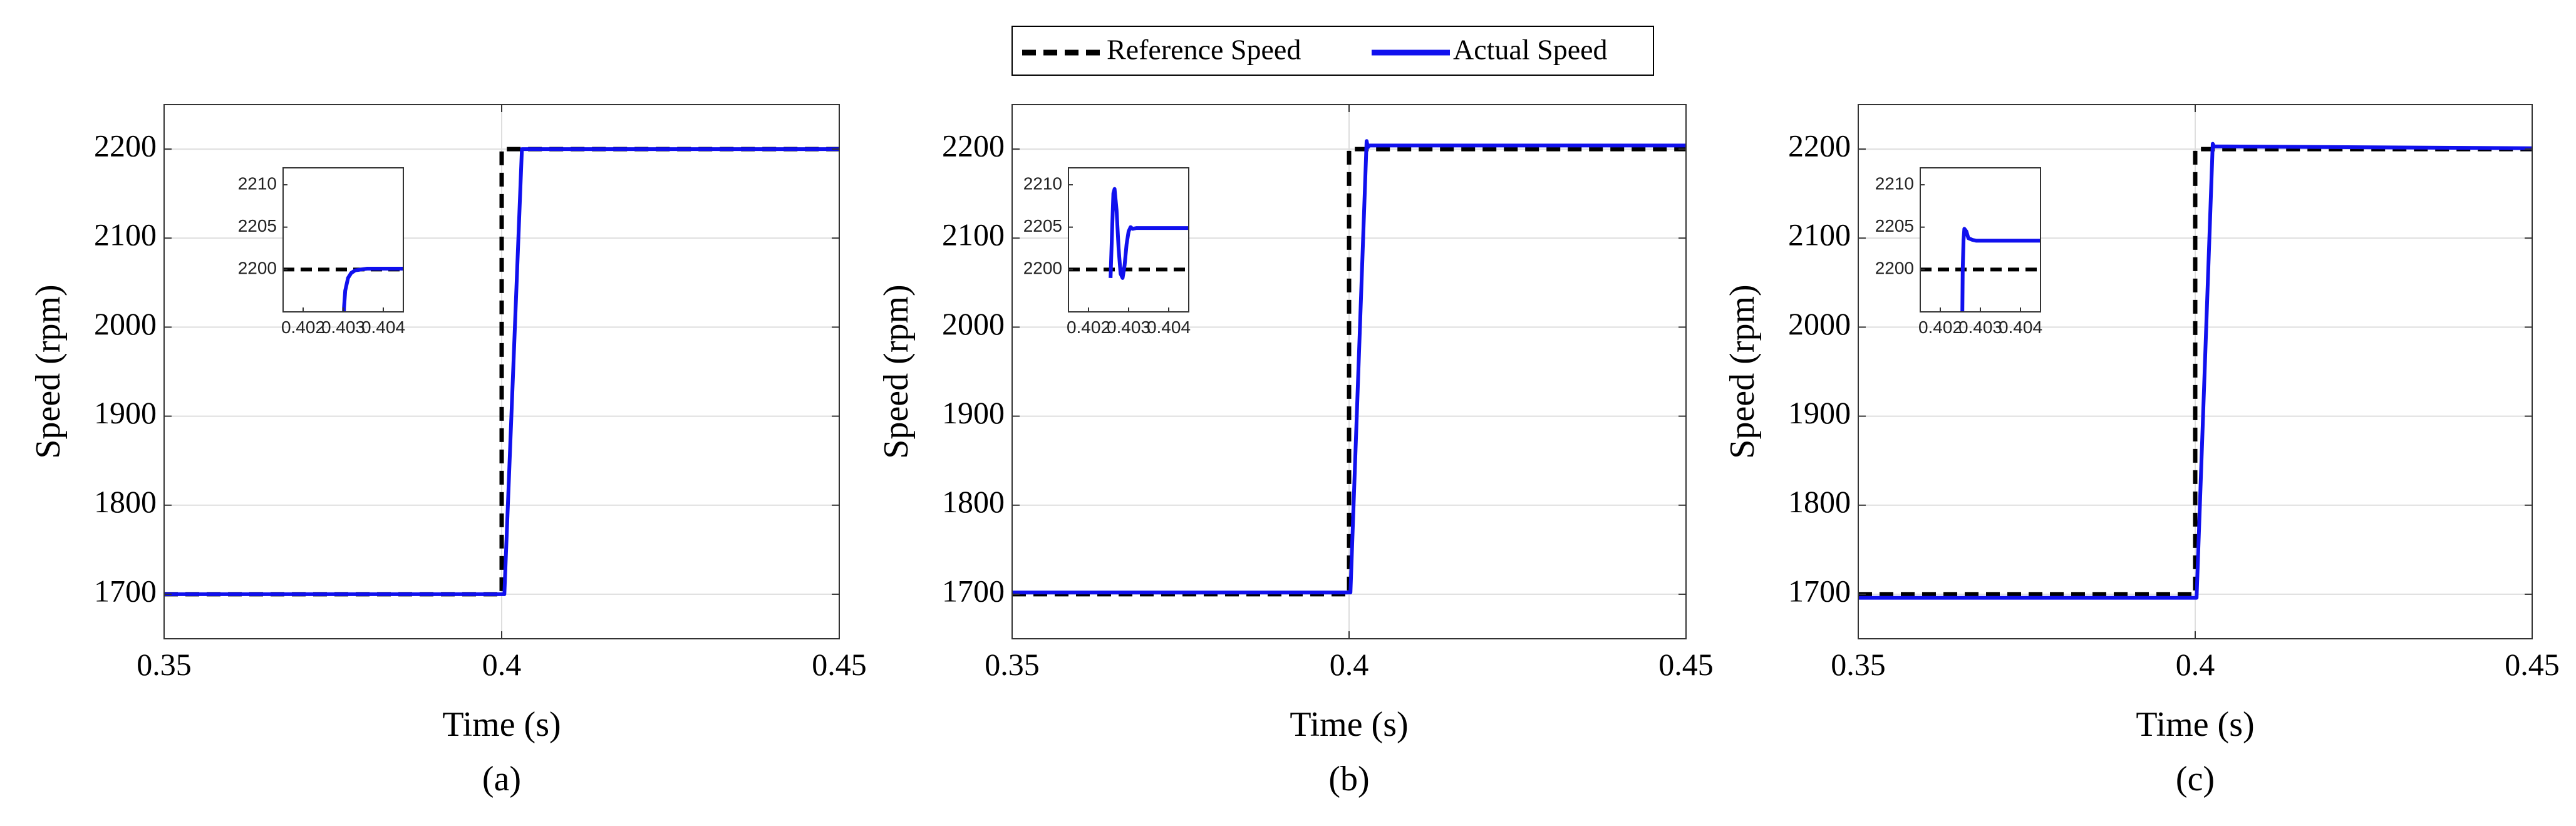  Describe the element at coordinates (1530, 50) in the screenshot. I see `legend-label-actual: Actual Speed` at that location.